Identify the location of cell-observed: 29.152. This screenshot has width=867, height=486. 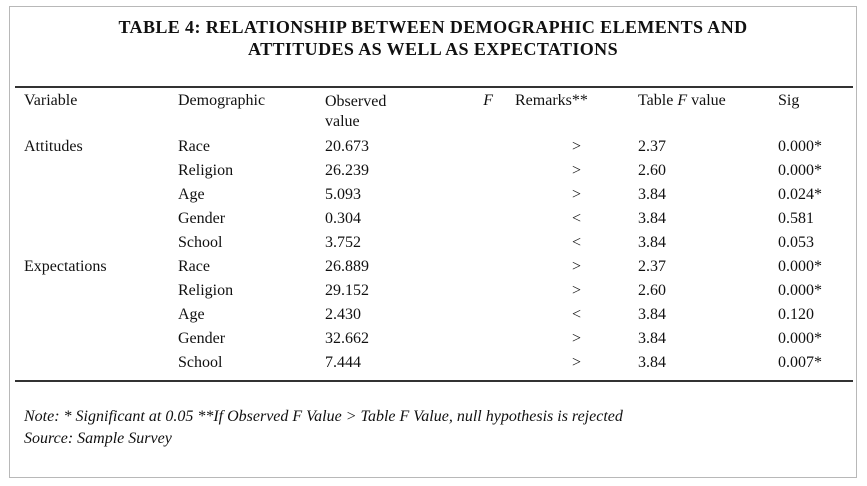
(347, 290).